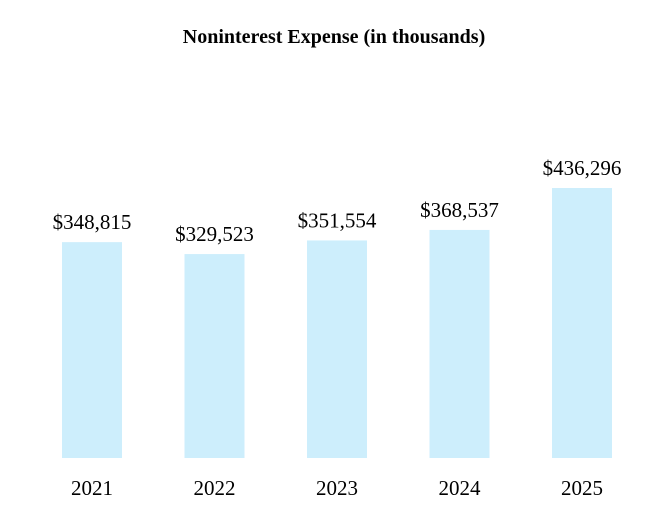 This screenshot has width=672, height=528. Describe the element at coordinates (459, 210) in the screenshot. I see `data-label-2024: $368,537` at that location.